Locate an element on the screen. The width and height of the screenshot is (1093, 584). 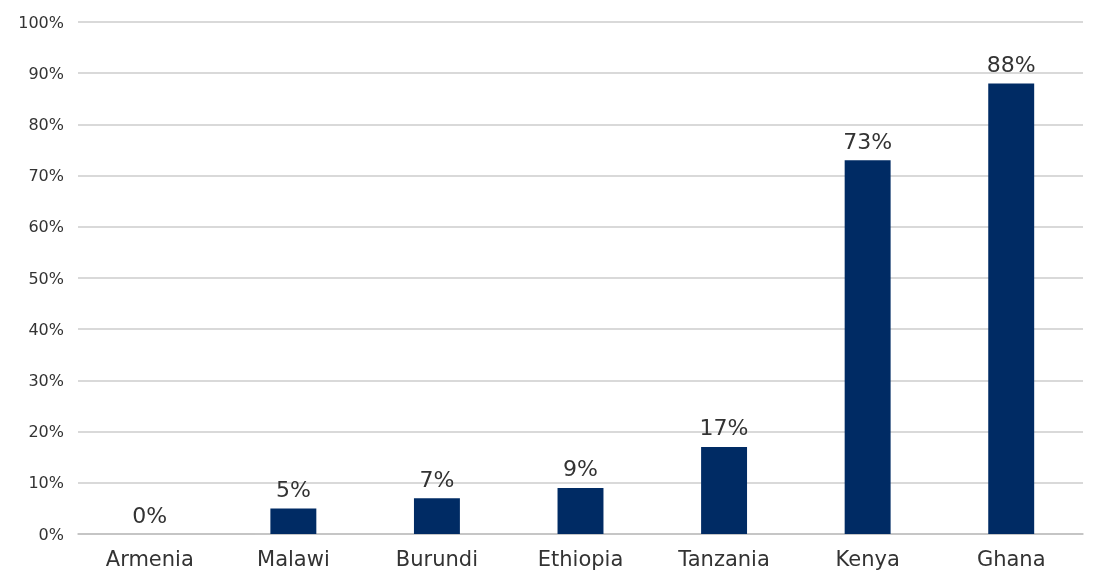
data-label: 9% is located at coordinates (580, 469).